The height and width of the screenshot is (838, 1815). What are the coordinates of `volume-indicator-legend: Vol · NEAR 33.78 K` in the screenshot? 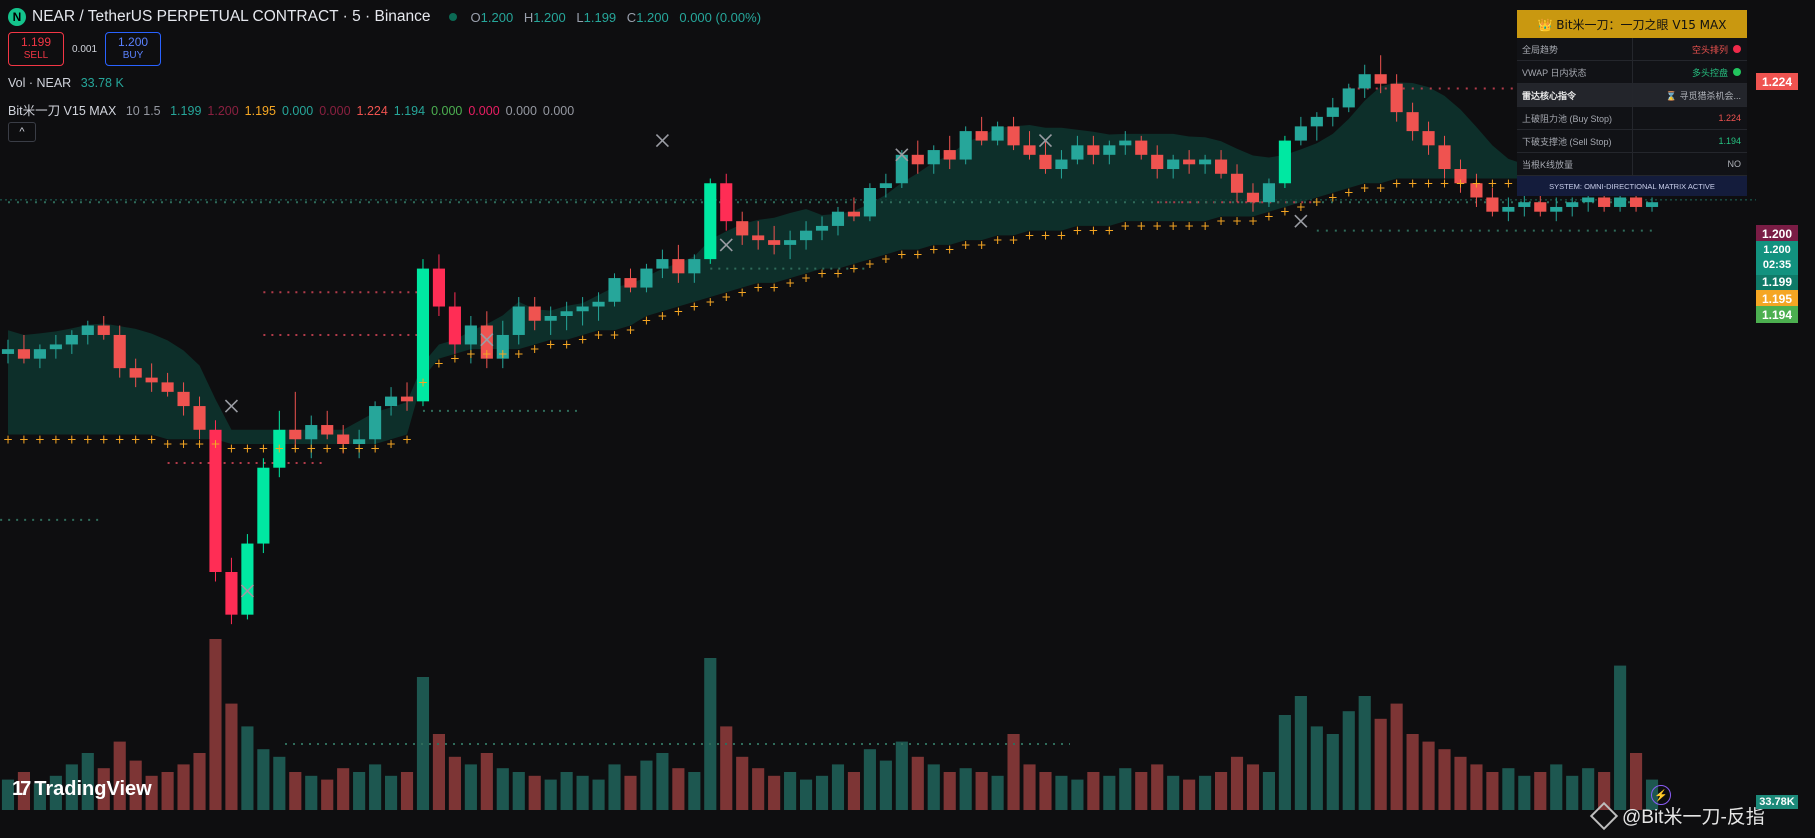 It's located at (69, 83).